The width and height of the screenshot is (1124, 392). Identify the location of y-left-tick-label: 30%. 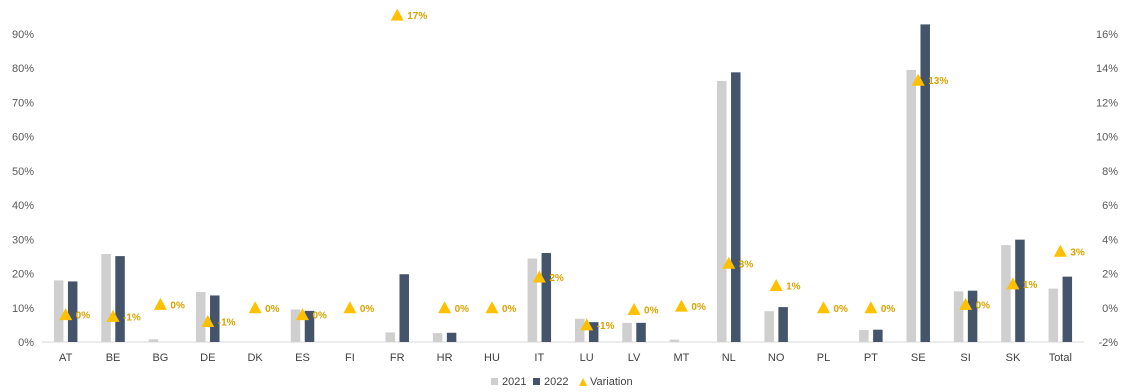
(23, 240).